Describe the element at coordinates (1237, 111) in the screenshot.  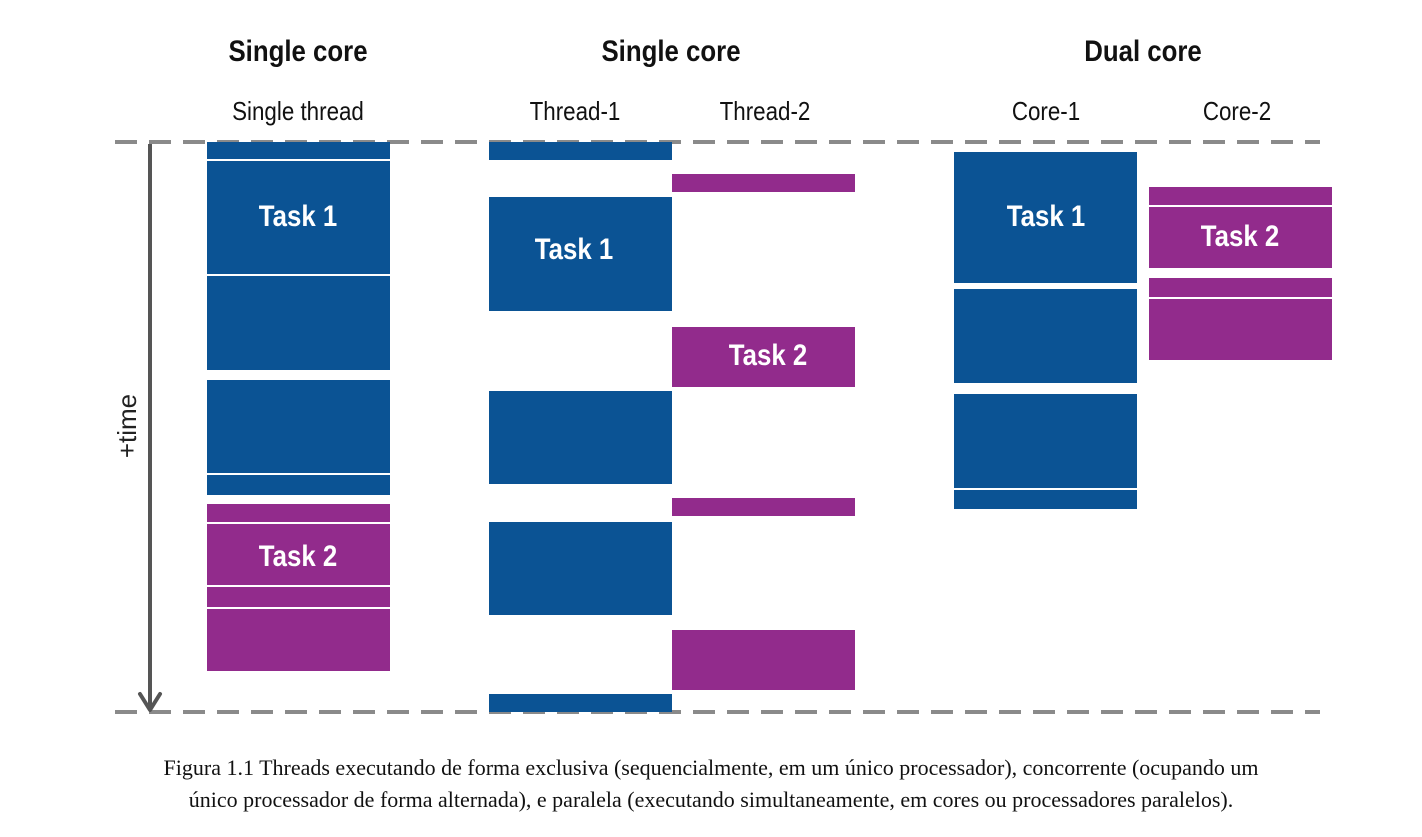
I see `subheading-core-2: Core-2` at that location.